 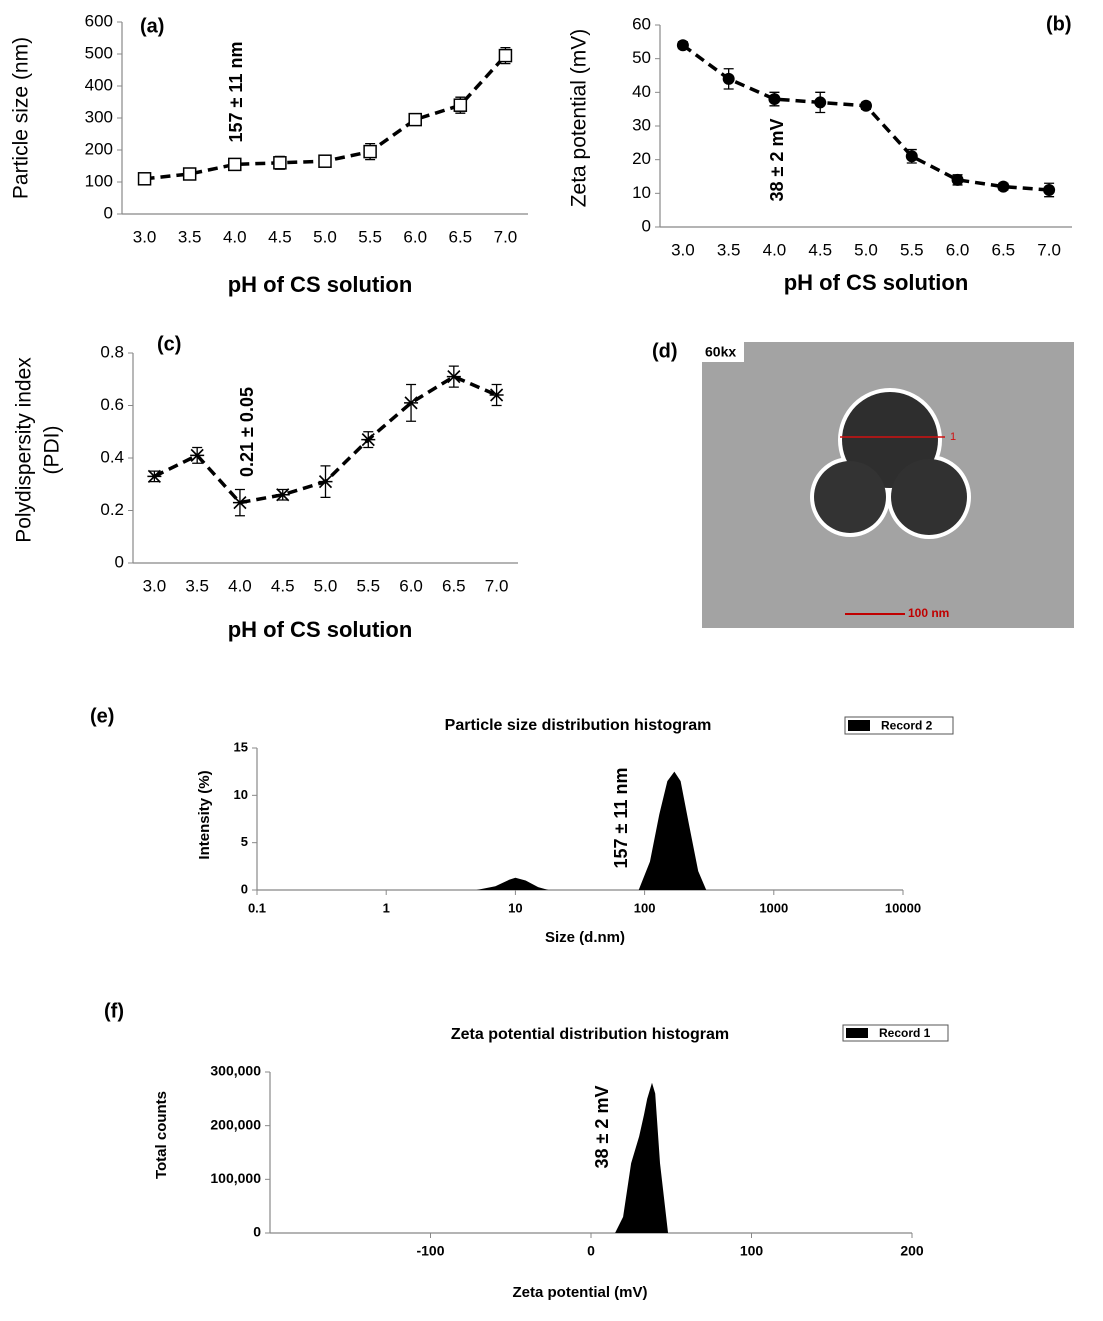 What do you see at coordinates (99, 180) in the screenshot?
I see `y-tick-label: 100` at bounding box center [99, 180].